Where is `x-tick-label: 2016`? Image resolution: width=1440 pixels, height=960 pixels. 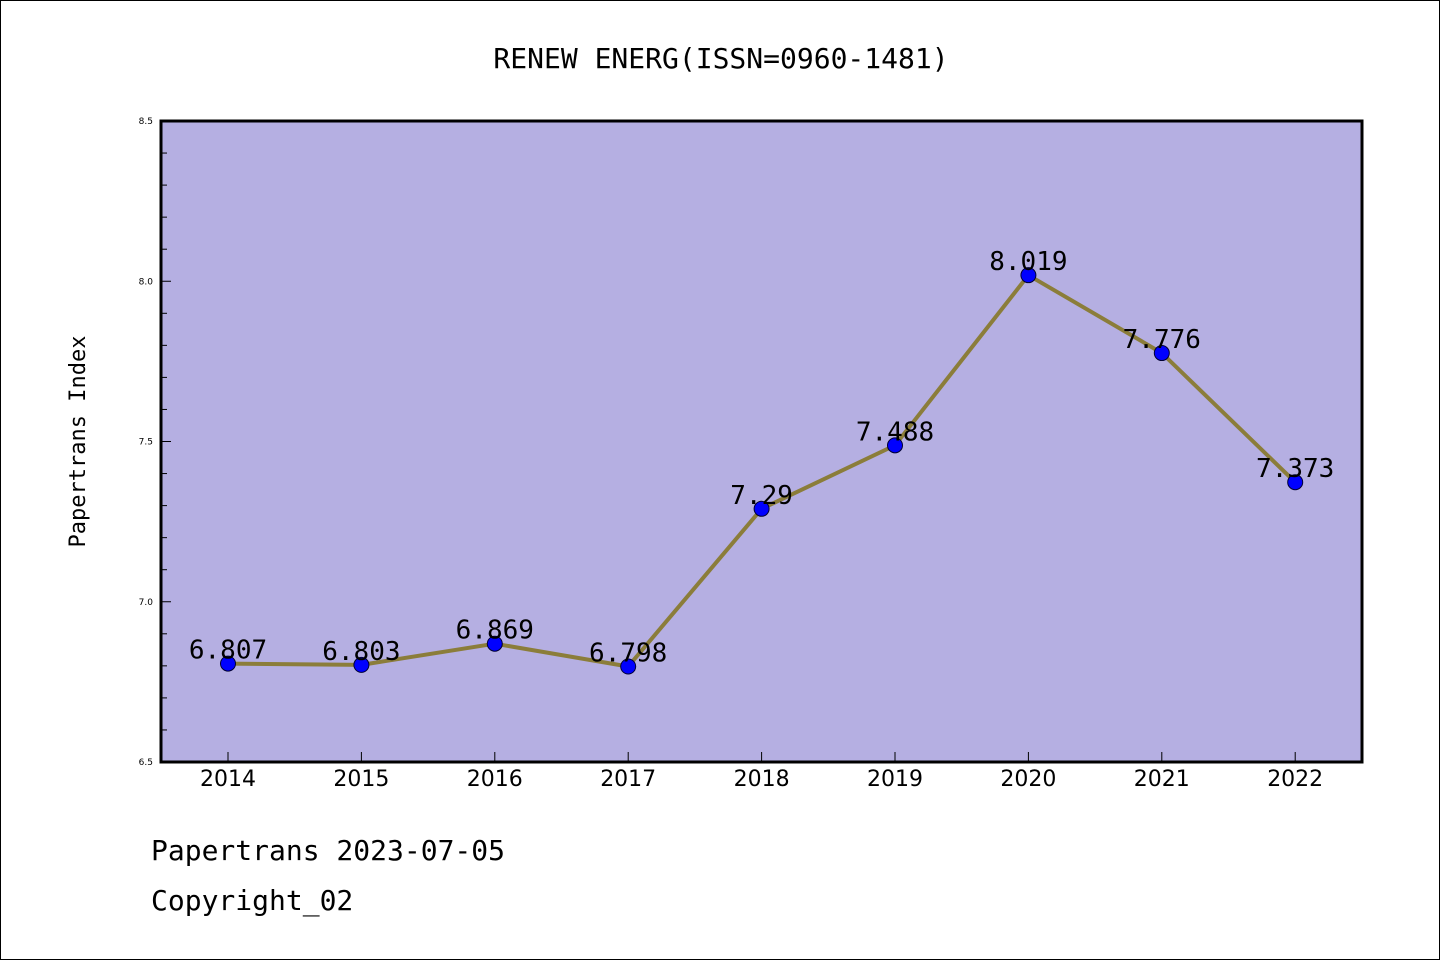
x-tick-label: 2016 is located at coordinates (495, 779).